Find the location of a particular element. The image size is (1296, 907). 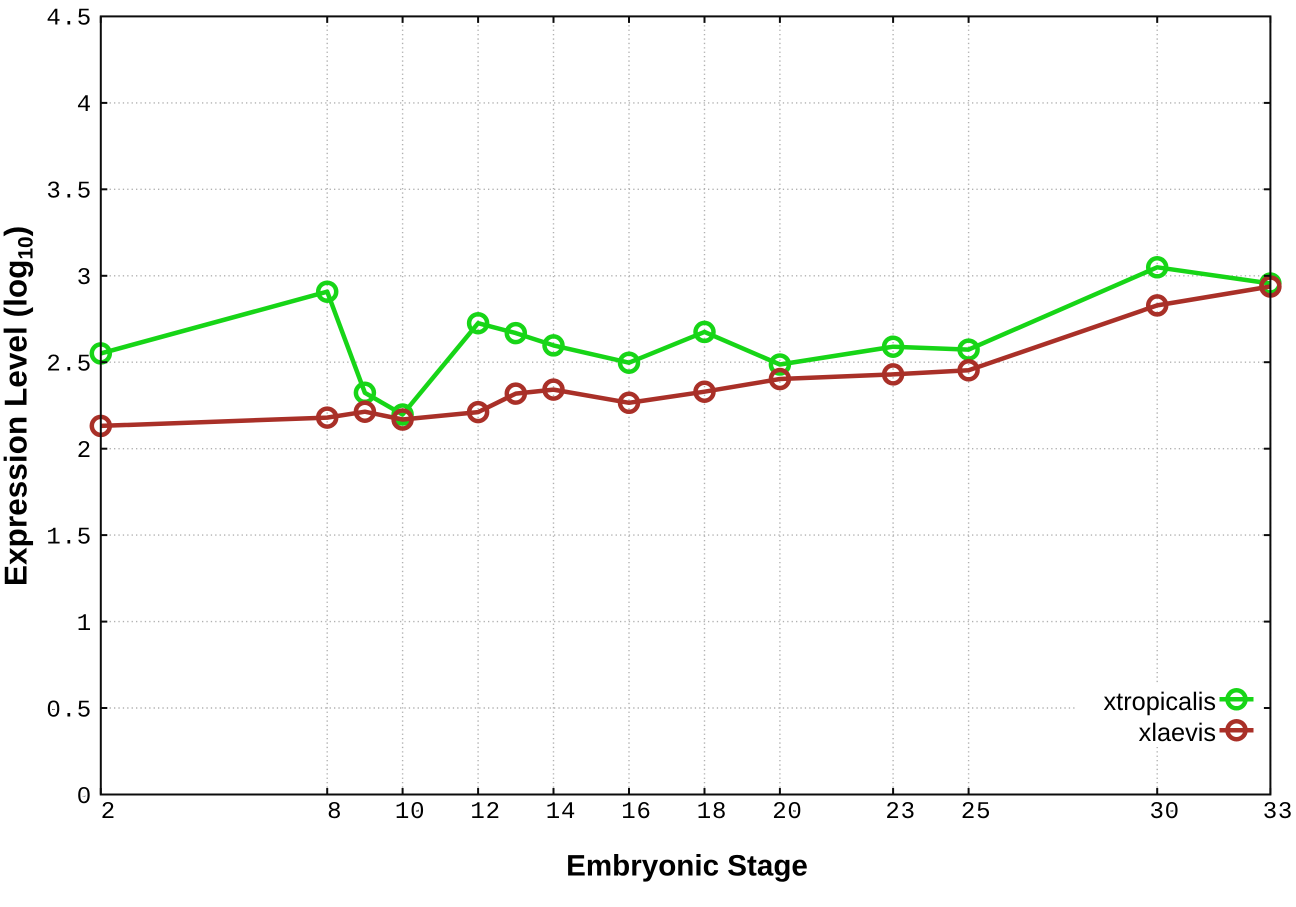

svg-text: 12 is located at coordinates (485, 812).